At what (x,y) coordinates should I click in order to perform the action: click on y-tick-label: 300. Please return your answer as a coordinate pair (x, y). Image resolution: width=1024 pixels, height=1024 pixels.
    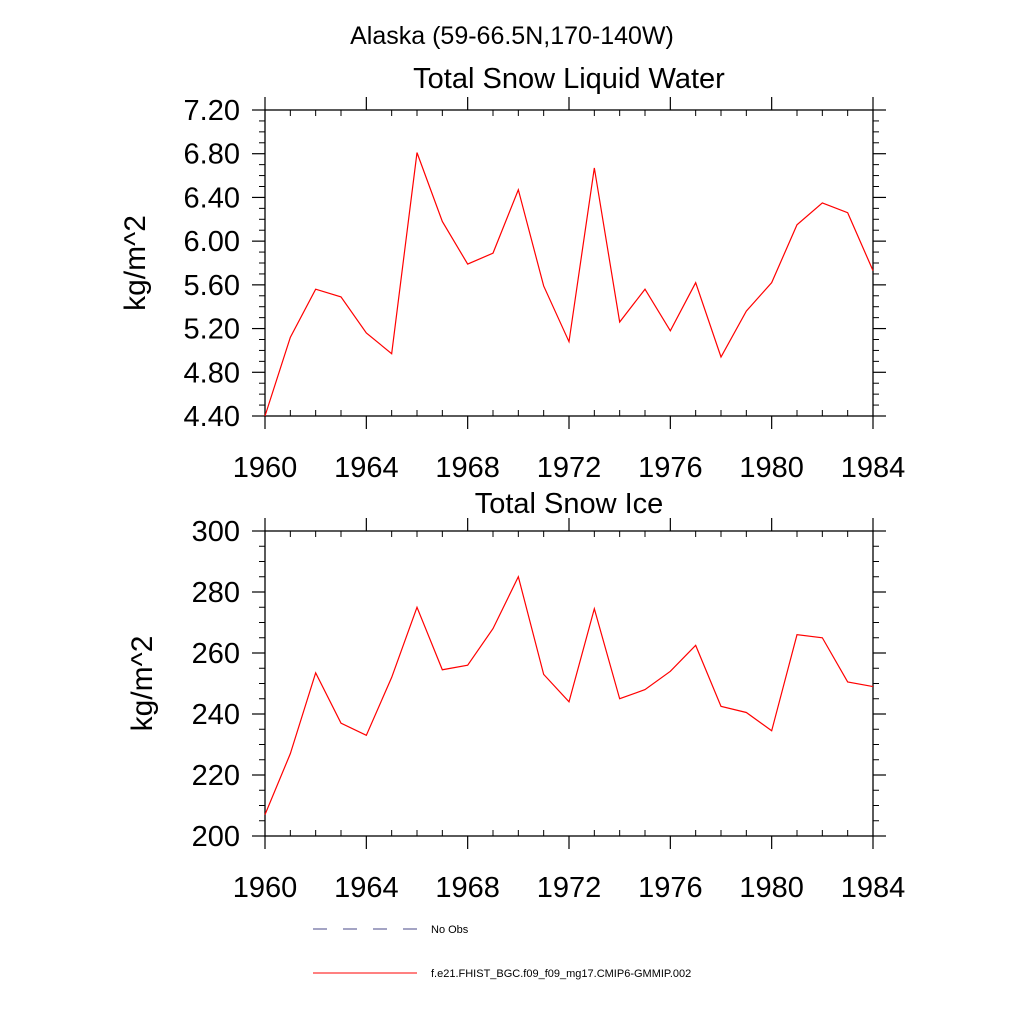
    Looking at the image, I should click on (216, 532).